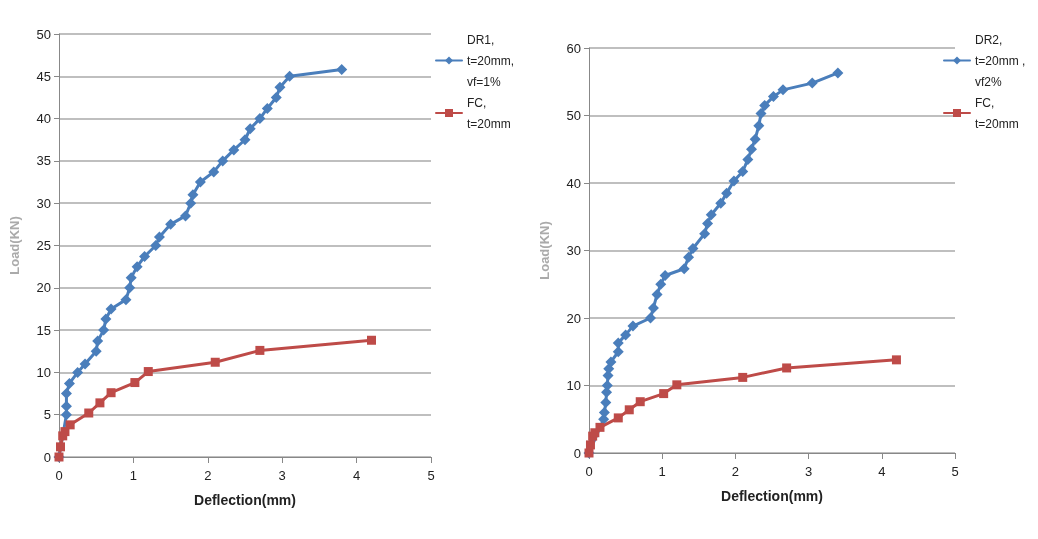  I want to click on legend-label: DR1, t=20mm, vf=1%, so click(492, 60).